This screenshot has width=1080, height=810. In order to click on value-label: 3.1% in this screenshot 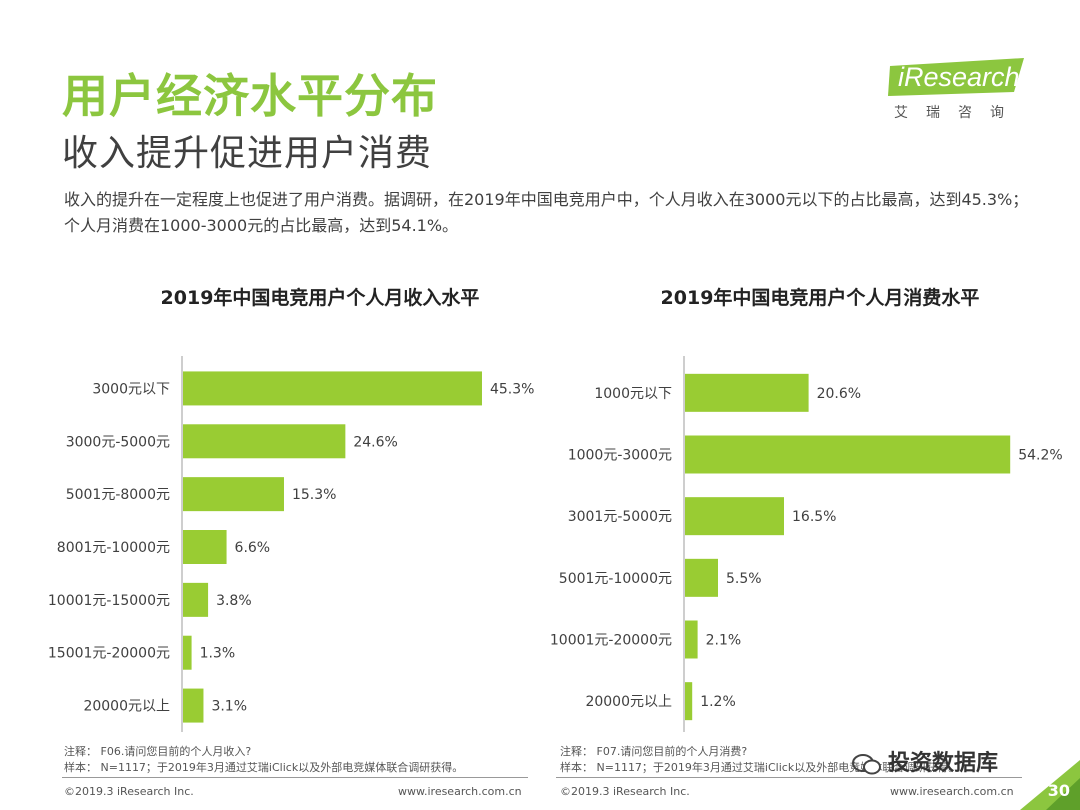, I will do `click(229, 707)`.